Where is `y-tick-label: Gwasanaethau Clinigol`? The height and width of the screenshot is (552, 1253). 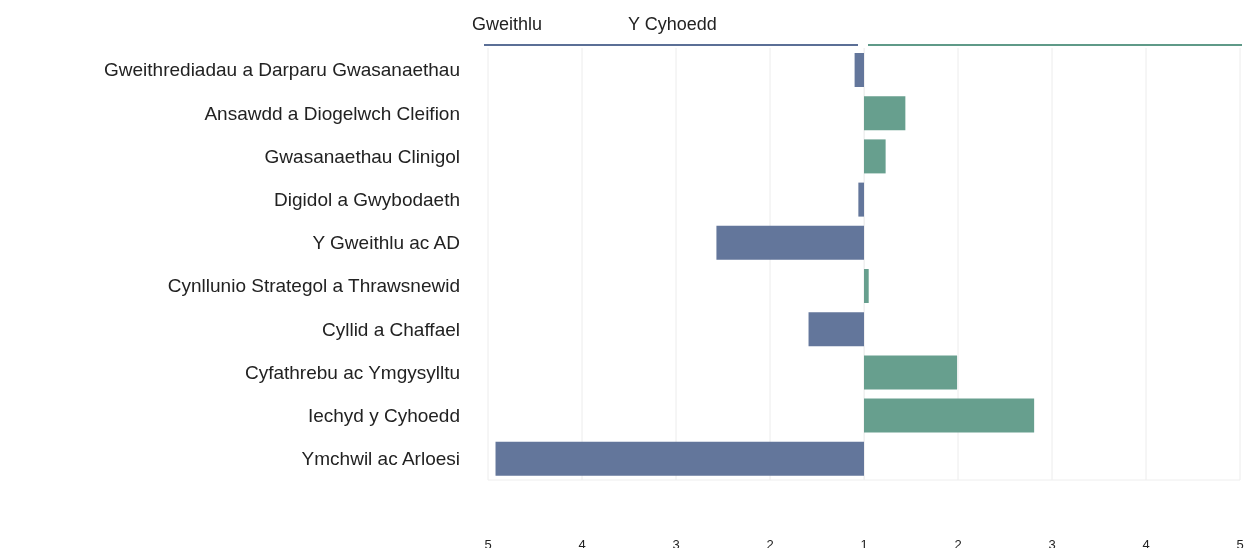
y-tick-label: Gwasanaethau Clinigol is located at coordinates (362, 156).